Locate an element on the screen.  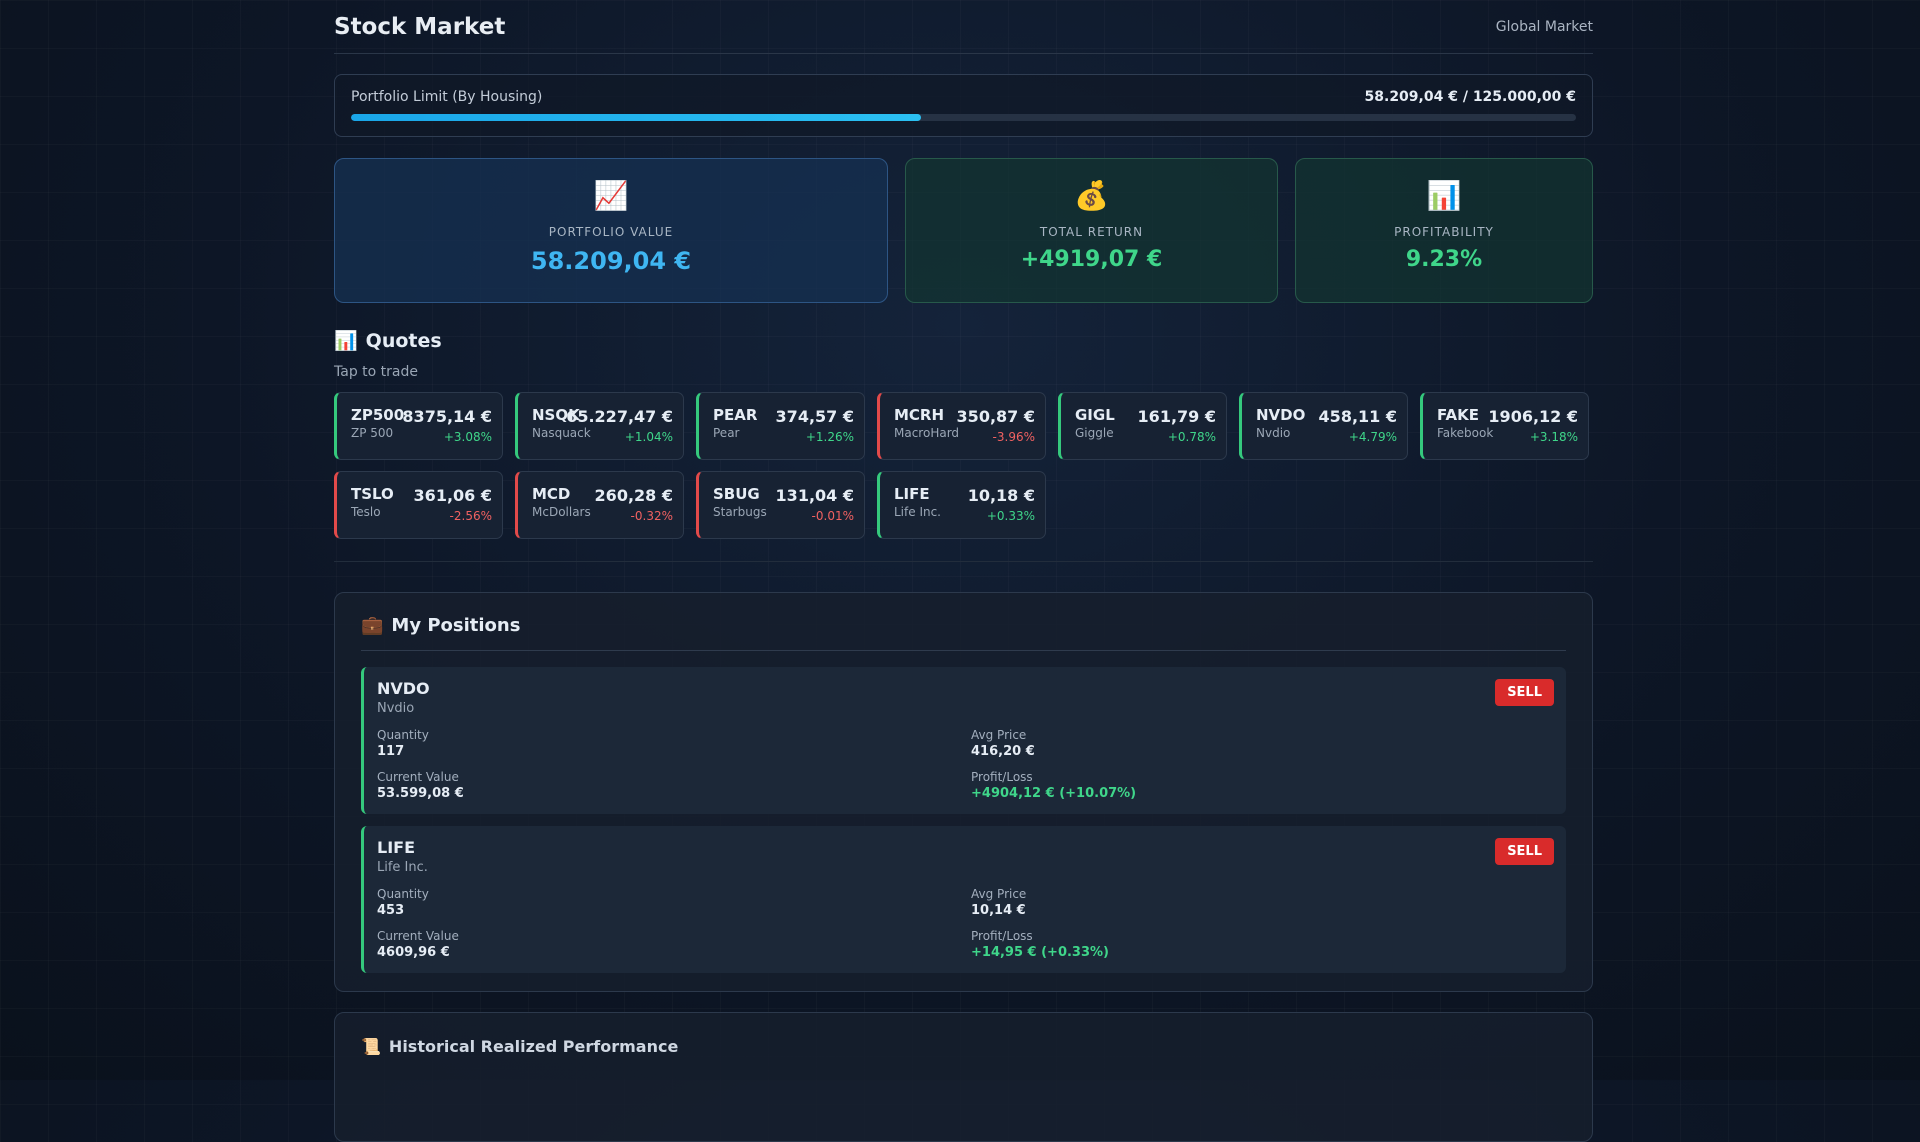
quote-card: FAKE Fakebook 1906,12 € +3.18% is located at coordinates (1504, 426).